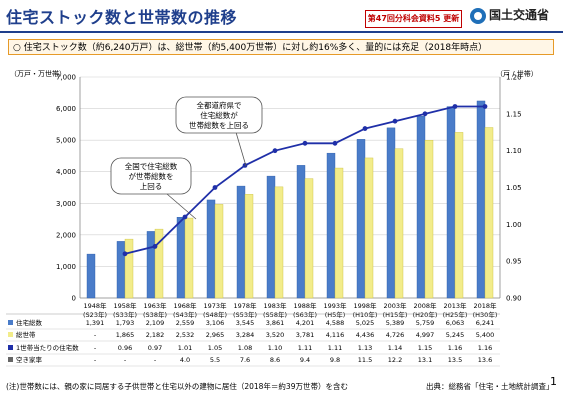 Image resolution: width=563 pixels, height=400 pixels. Describe the element at coordinates (395, 314) in the screenshot. I see `x-tick-sublabel: (H15年)` at that location.